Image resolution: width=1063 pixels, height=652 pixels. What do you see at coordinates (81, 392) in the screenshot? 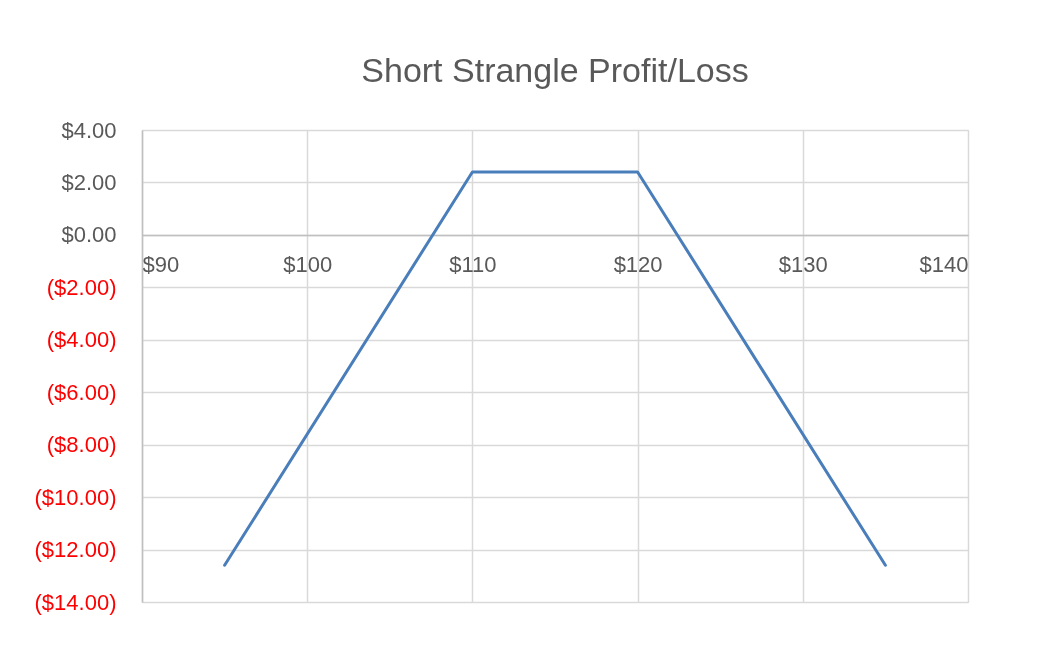
I see `y-tick-label: ($6.00)` at bounding box center [81, 392].